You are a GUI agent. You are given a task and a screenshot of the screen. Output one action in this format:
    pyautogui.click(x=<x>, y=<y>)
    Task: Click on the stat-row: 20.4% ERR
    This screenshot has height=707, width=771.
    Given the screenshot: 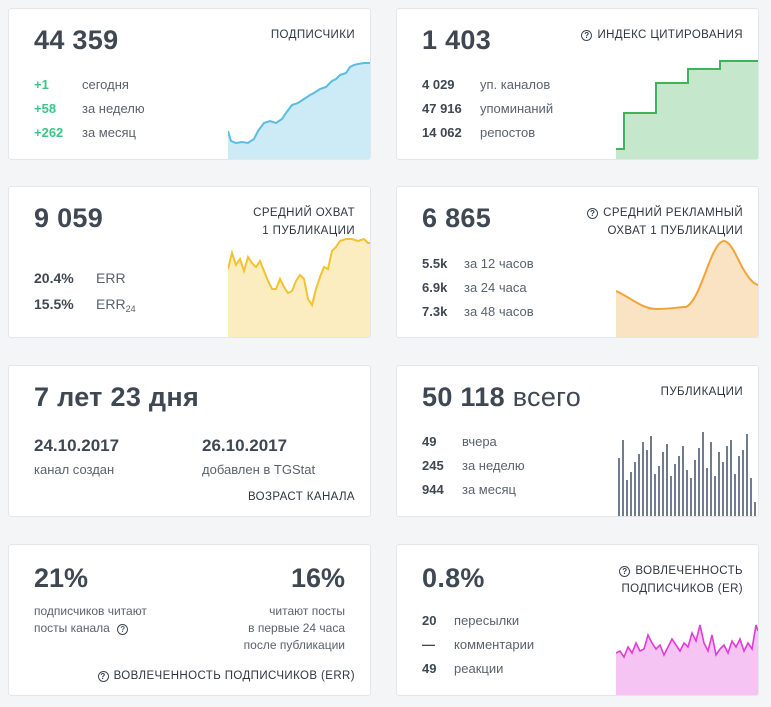 What is the action you would take?
    pyautogui.click(x=80, y=278)
    